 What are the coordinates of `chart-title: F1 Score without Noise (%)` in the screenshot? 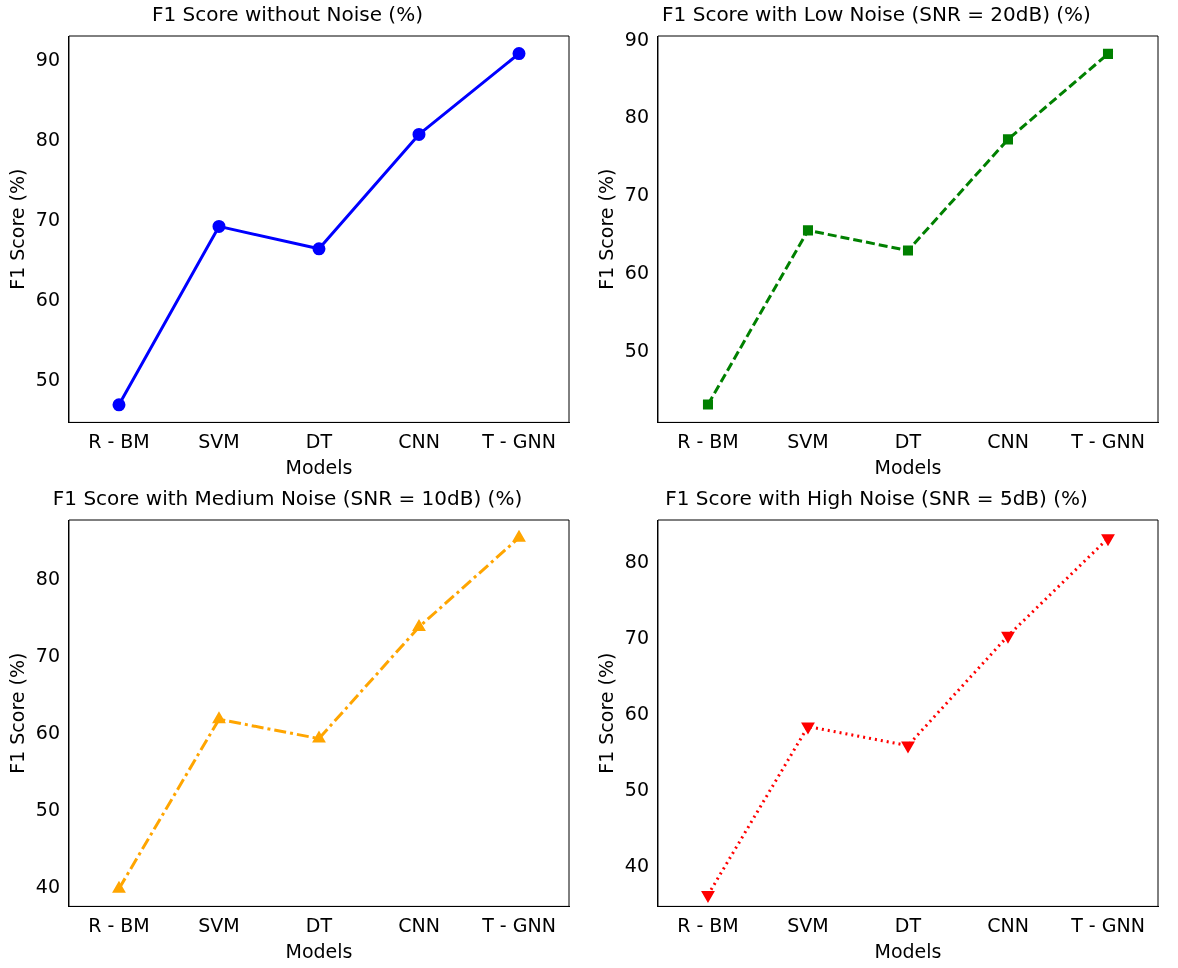 It's located at (287, 14).